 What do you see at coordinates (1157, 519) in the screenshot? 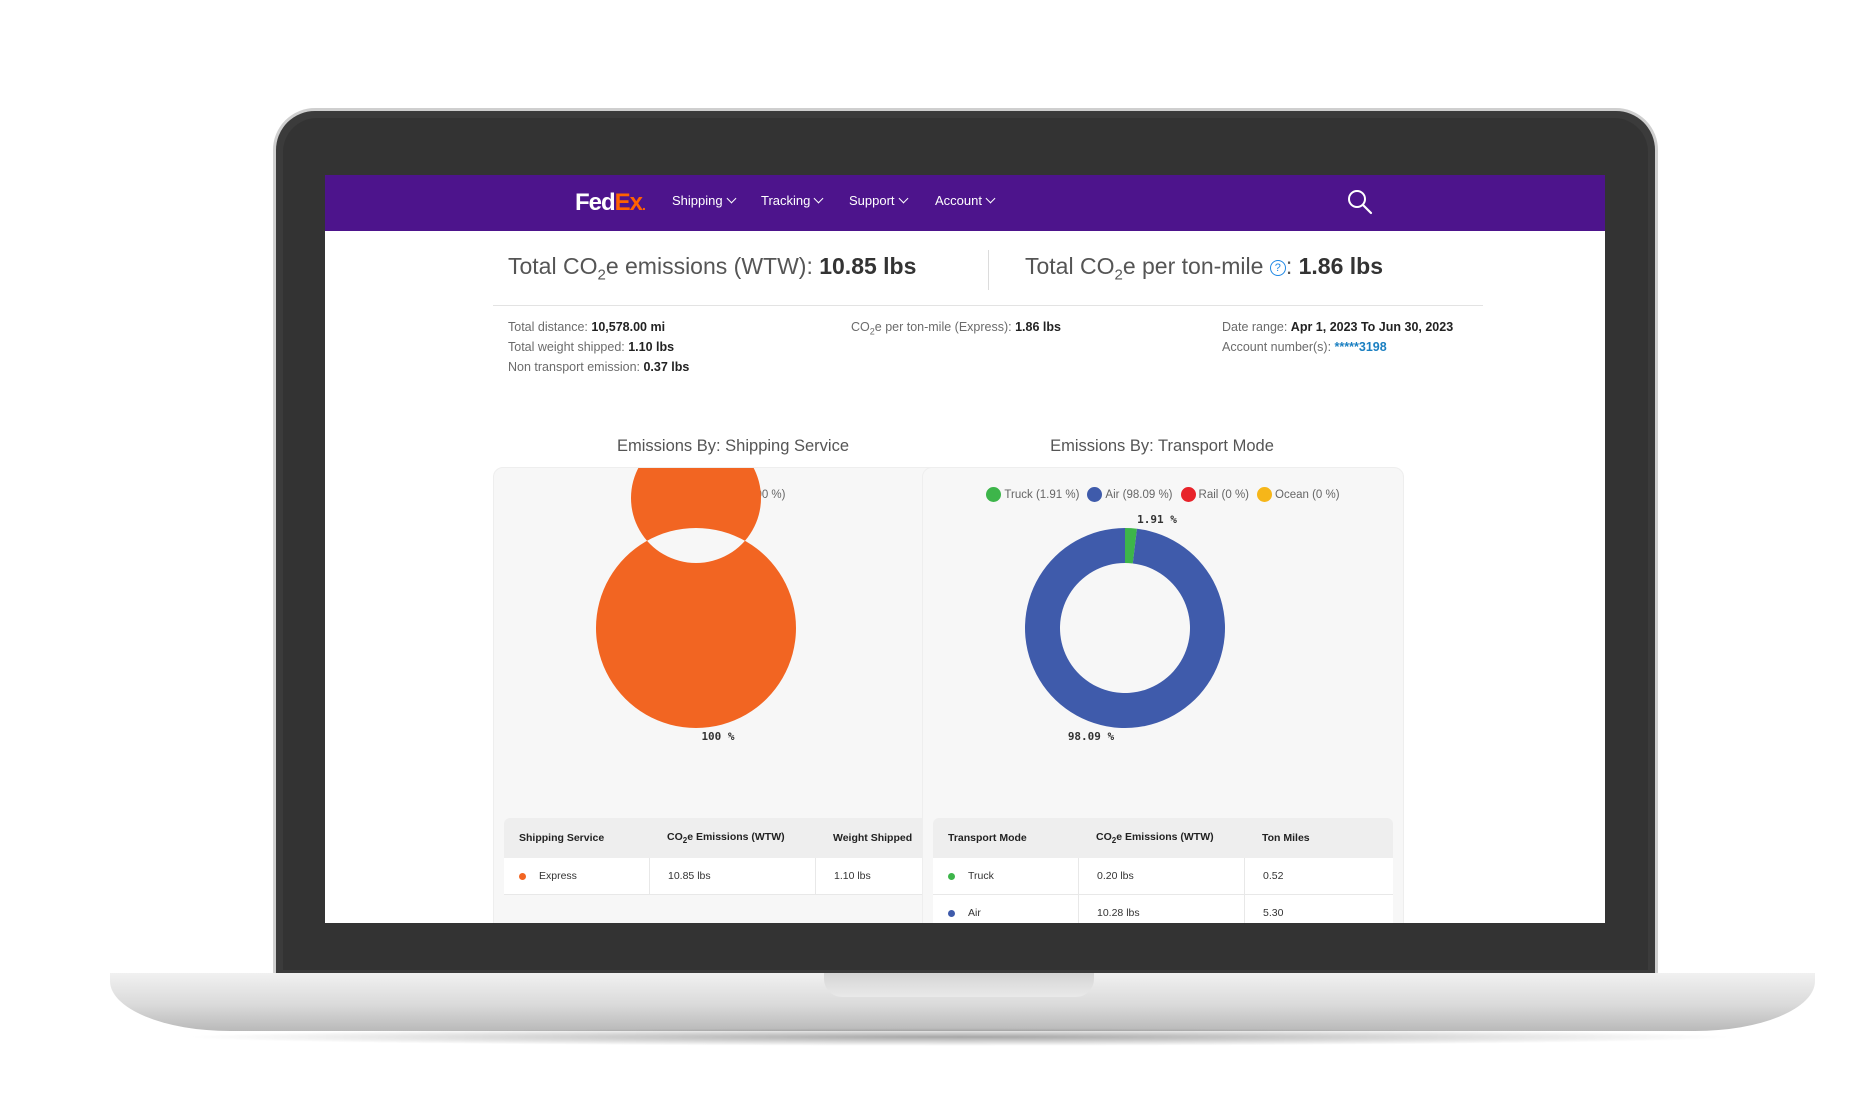
I see `slice-label: 1.91 %` at bounding box center [1157, 519].